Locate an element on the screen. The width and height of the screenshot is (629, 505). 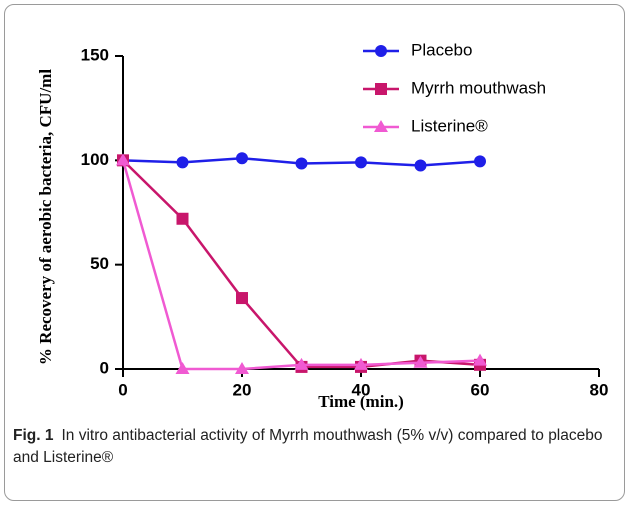
legend-label: Placebo is located at coordinates (441, 49).